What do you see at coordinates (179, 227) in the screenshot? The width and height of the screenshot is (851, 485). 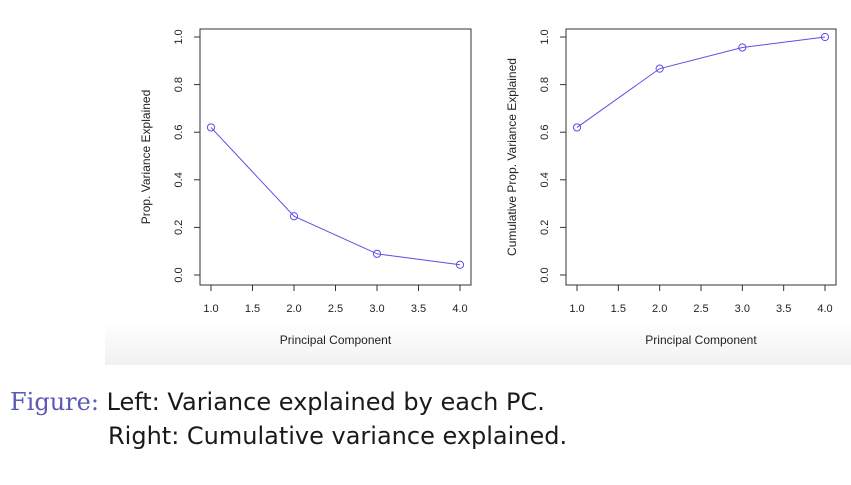 I see `left-y-tick-label: 0.2` at bounding box center [179, 227].